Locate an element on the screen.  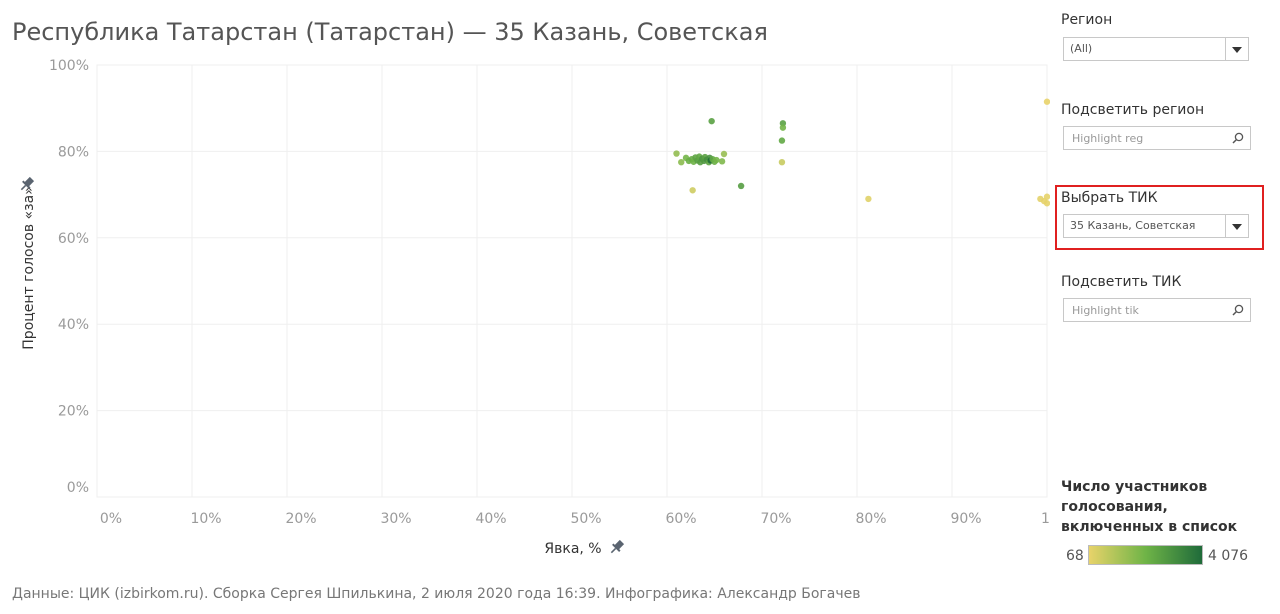
tik-dropdown-value: 35 Казань, Советская is located at coordinates (1133, 225).